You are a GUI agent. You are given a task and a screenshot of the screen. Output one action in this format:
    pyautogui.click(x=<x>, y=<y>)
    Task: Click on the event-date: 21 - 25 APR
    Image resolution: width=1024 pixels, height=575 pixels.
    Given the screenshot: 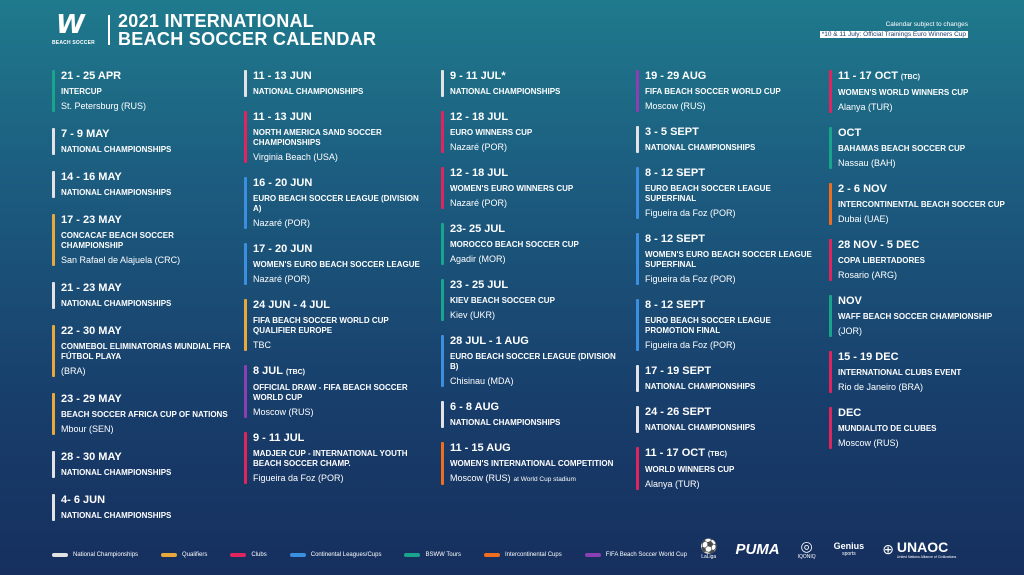 What is the action you would take?
    pyautogui.click(x=91, y=76)
    